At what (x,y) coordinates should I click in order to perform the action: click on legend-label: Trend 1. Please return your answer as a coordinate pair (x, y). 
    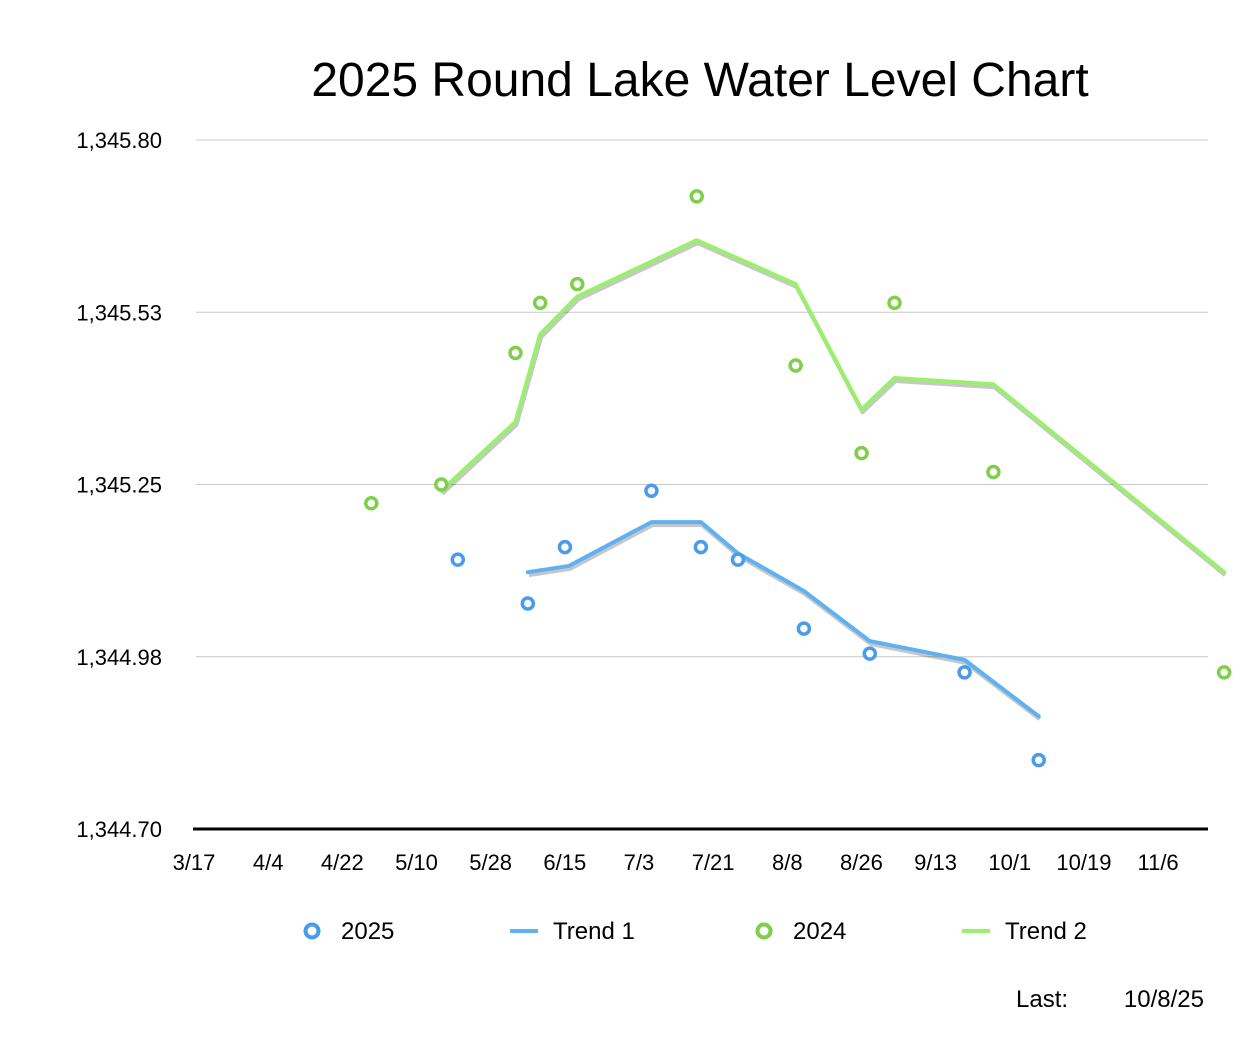
    Looking at the image, I should click on (594, 931).